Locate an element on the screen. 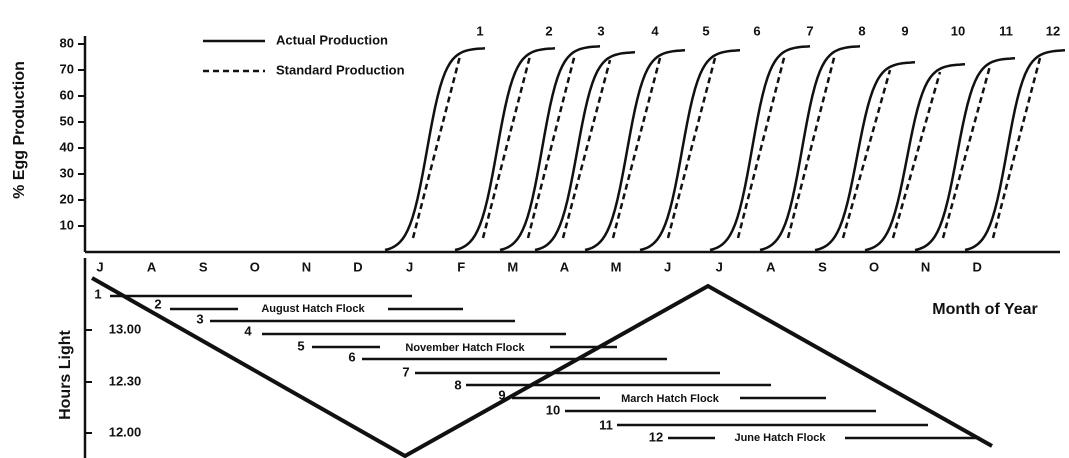  curve-label: 10 is located at coordinates (958, 30).